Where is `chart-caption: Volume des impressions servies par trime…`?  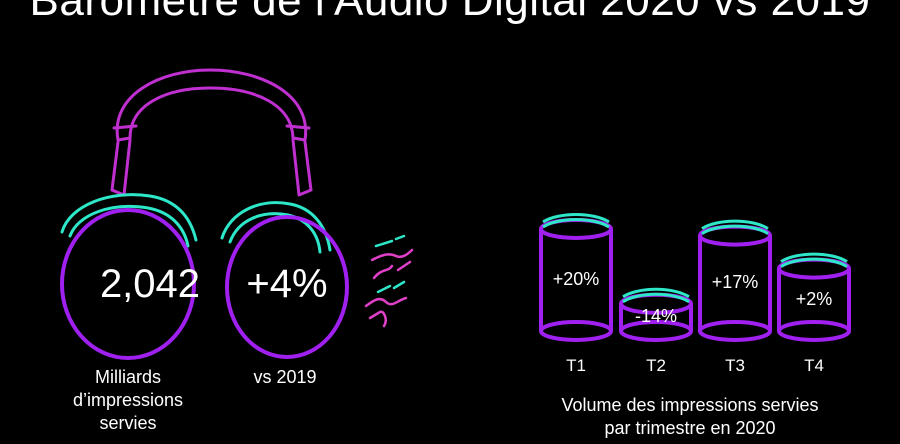 chart-caption: Volume des impressions servies par trime… is located at coordinates (690, 417).